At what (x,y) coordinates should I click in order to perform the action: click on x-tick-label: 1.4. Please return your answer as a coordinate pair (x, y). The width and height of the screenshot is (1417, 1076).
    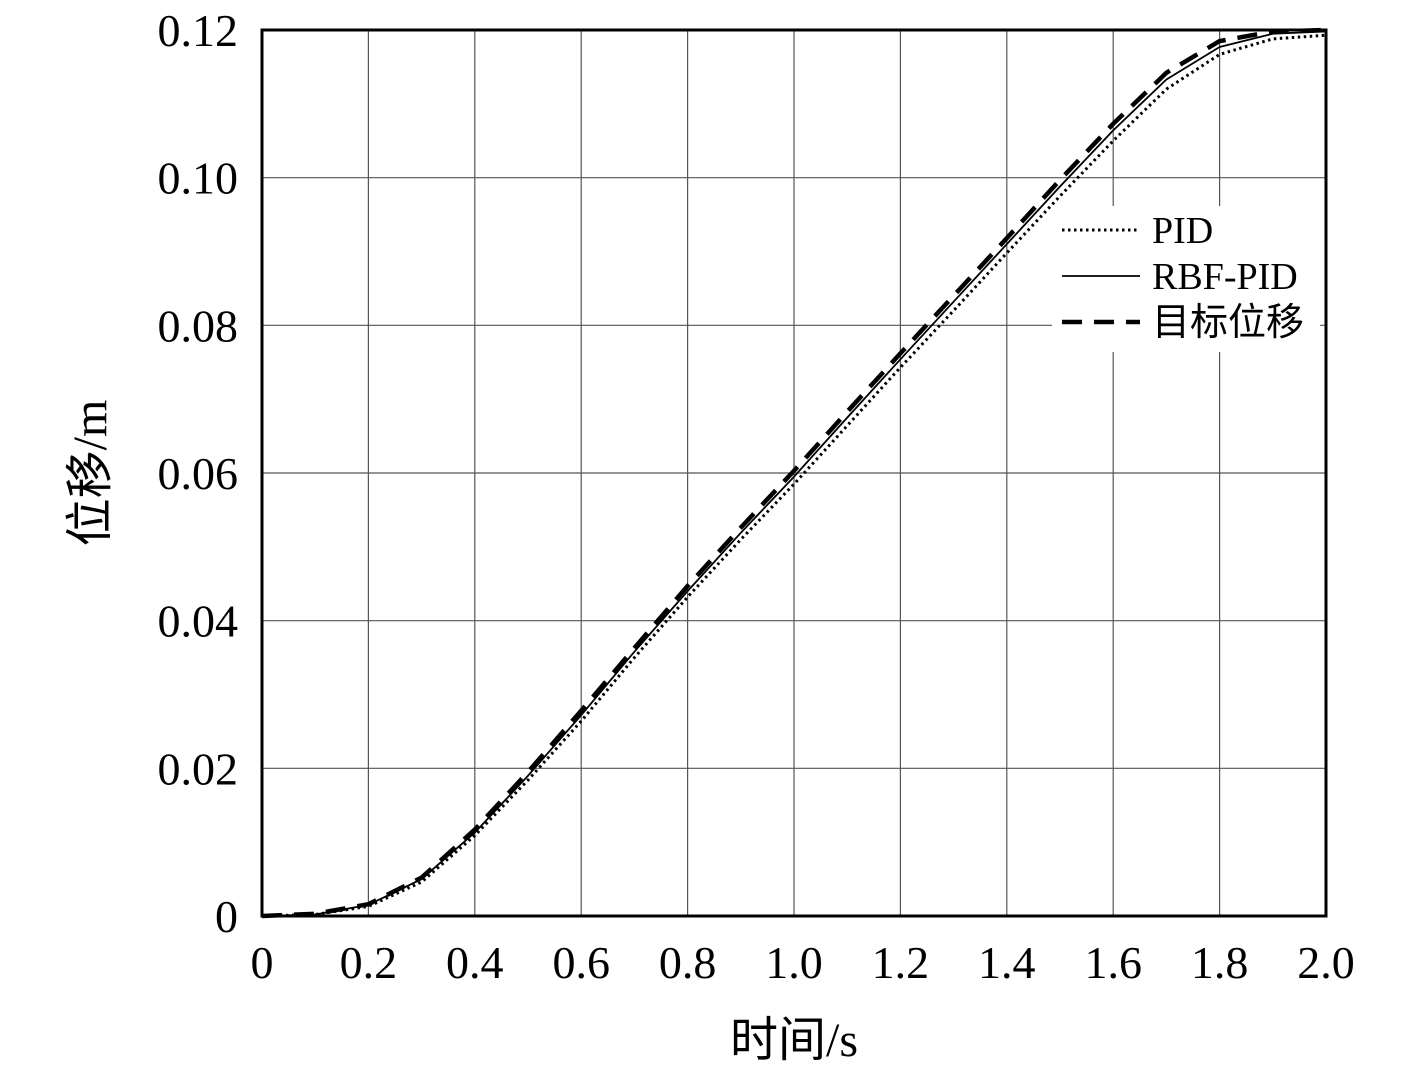
    Looking at the image, I should click on (1007, 962).